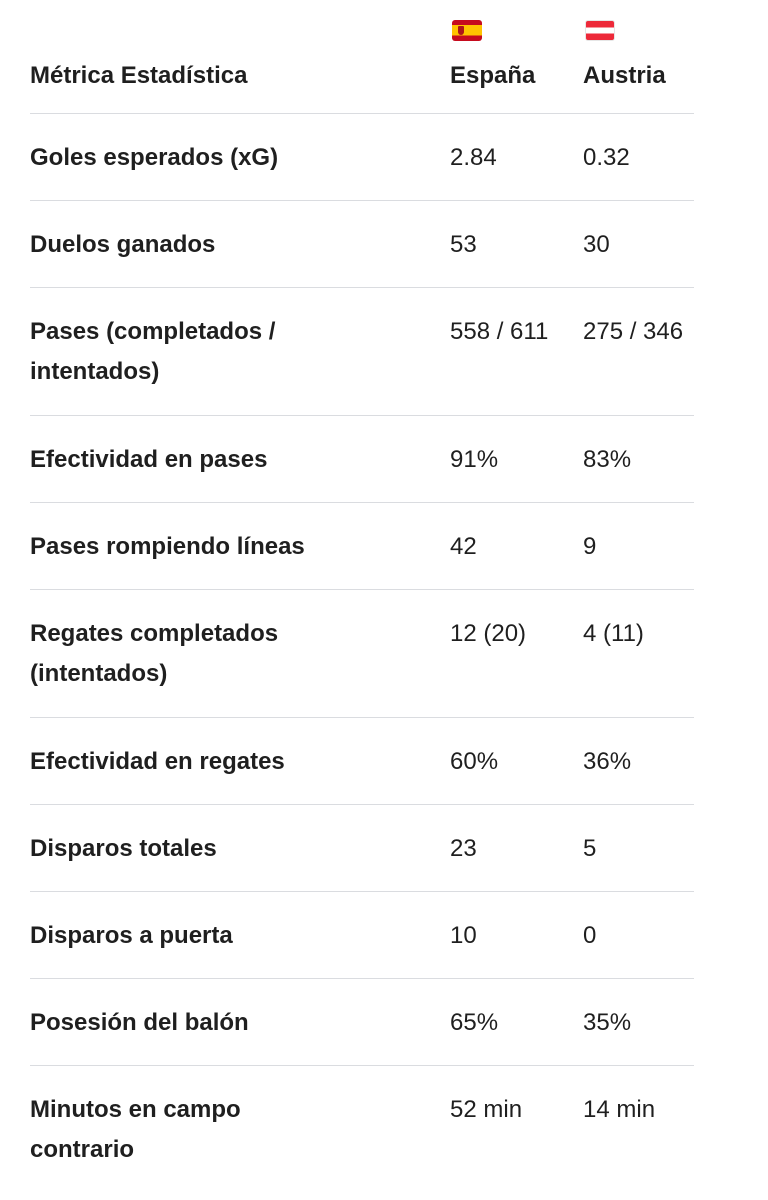 This screenshot has width=768, height=1200. What do you see at coordinates (362, 157) in the screenshot?
I see `table-row: Goles esperados (xG) 2.84 0.32` at bounding box center [362, 157].